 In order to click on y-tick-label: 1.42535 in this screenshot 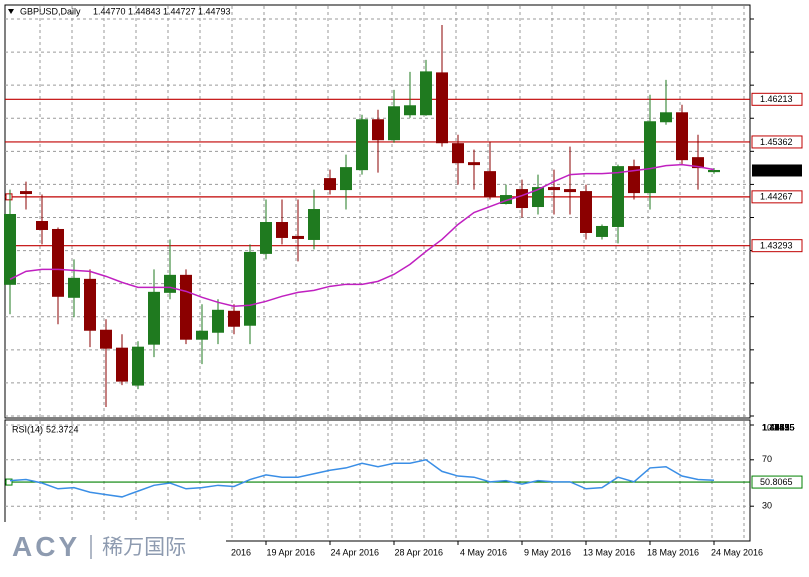, I will do `click(778, 427)`.